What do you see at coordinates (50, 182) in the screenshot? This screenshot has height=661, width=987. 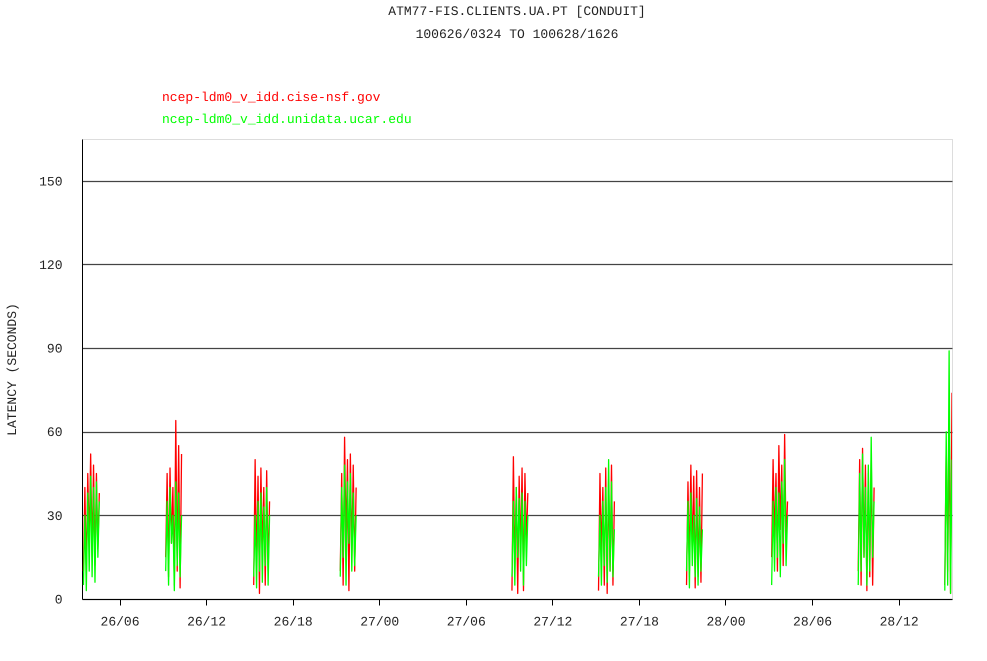 I see `y-tick-label: 150` at bounding box center [50, 182].